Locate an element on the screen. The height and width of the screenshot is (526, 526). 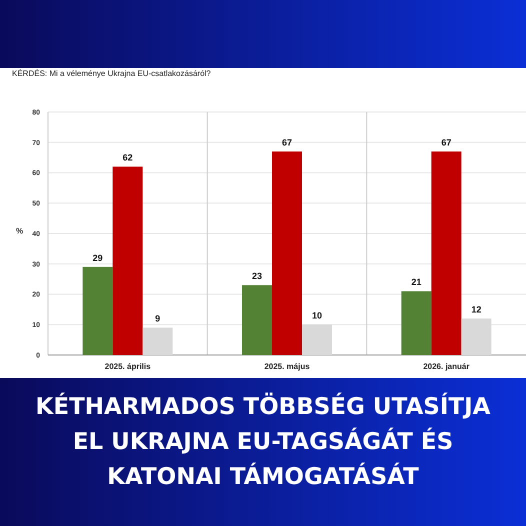
data-label: 10 is located at coordinates (317, 315).